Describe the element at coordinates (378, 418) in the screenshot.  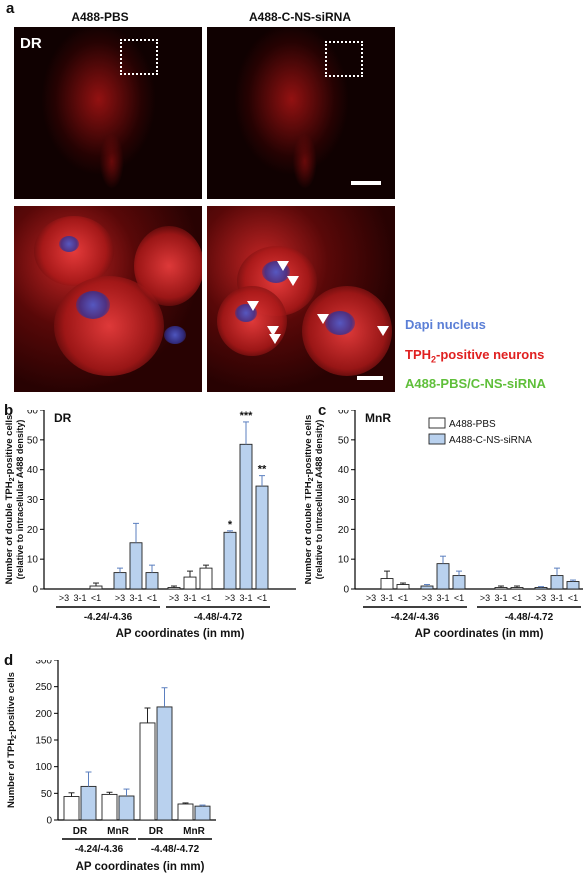
I see `region-label: MnR` at that location.